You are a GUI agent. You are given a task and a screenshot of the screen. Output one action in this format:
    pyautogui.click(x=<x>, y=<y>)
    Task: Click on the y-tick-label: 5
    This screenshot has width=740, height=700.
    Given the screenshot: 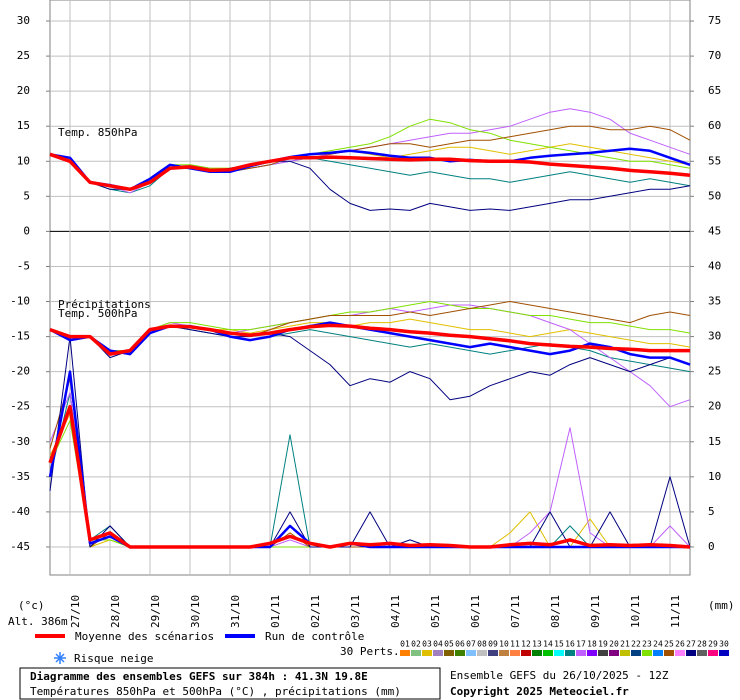 What is the action you would take?
    pyautogui.click(x=26, y=195)
    